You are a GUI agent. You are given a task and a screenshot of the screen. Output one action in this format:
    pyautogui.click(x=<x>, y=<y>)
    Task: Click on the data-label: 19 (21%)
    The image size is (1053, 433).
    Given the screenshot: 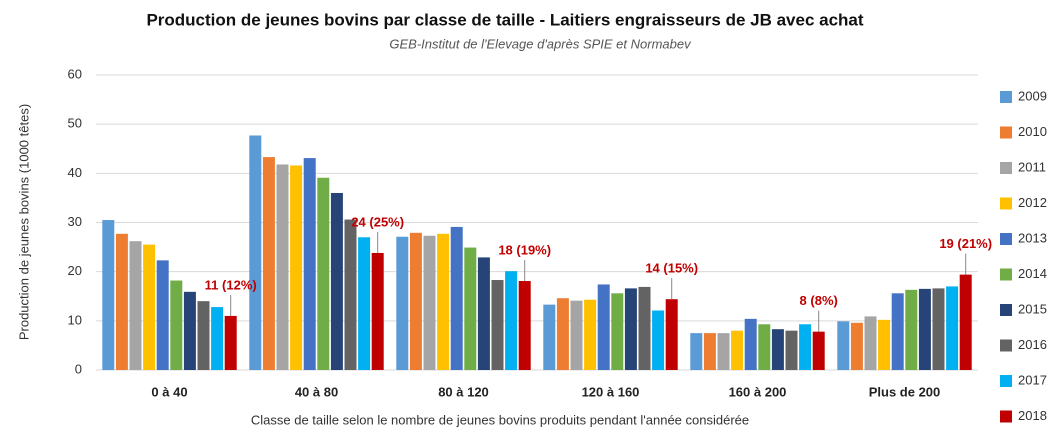 What is the action you would take?
    pyautogui.click(x=965, y=243)
    